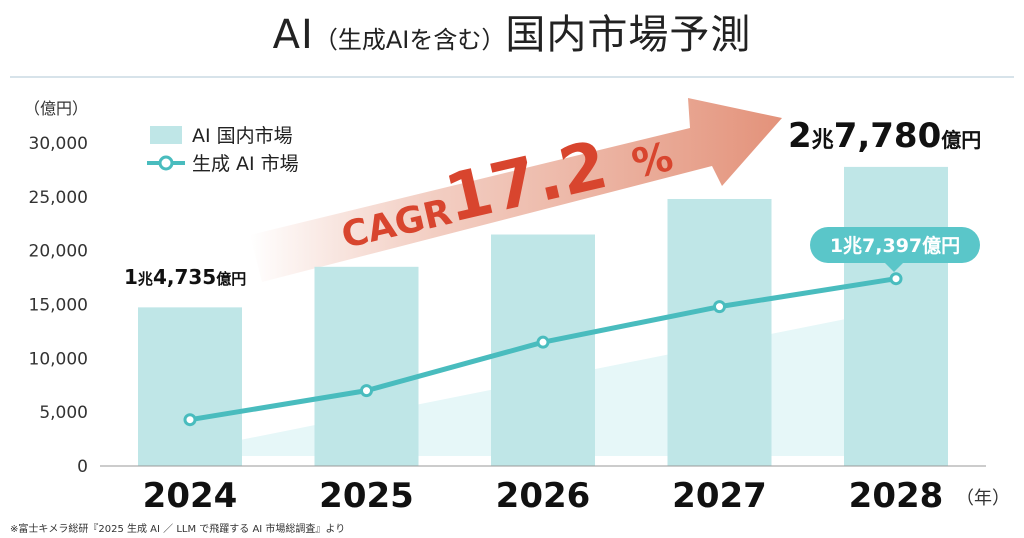 The width and height of the screenshot is (1024, 538). Describe the element at coordinates (409, 40) in the screenshot. I see `title-paren: （生成AIを含む）` at that location.